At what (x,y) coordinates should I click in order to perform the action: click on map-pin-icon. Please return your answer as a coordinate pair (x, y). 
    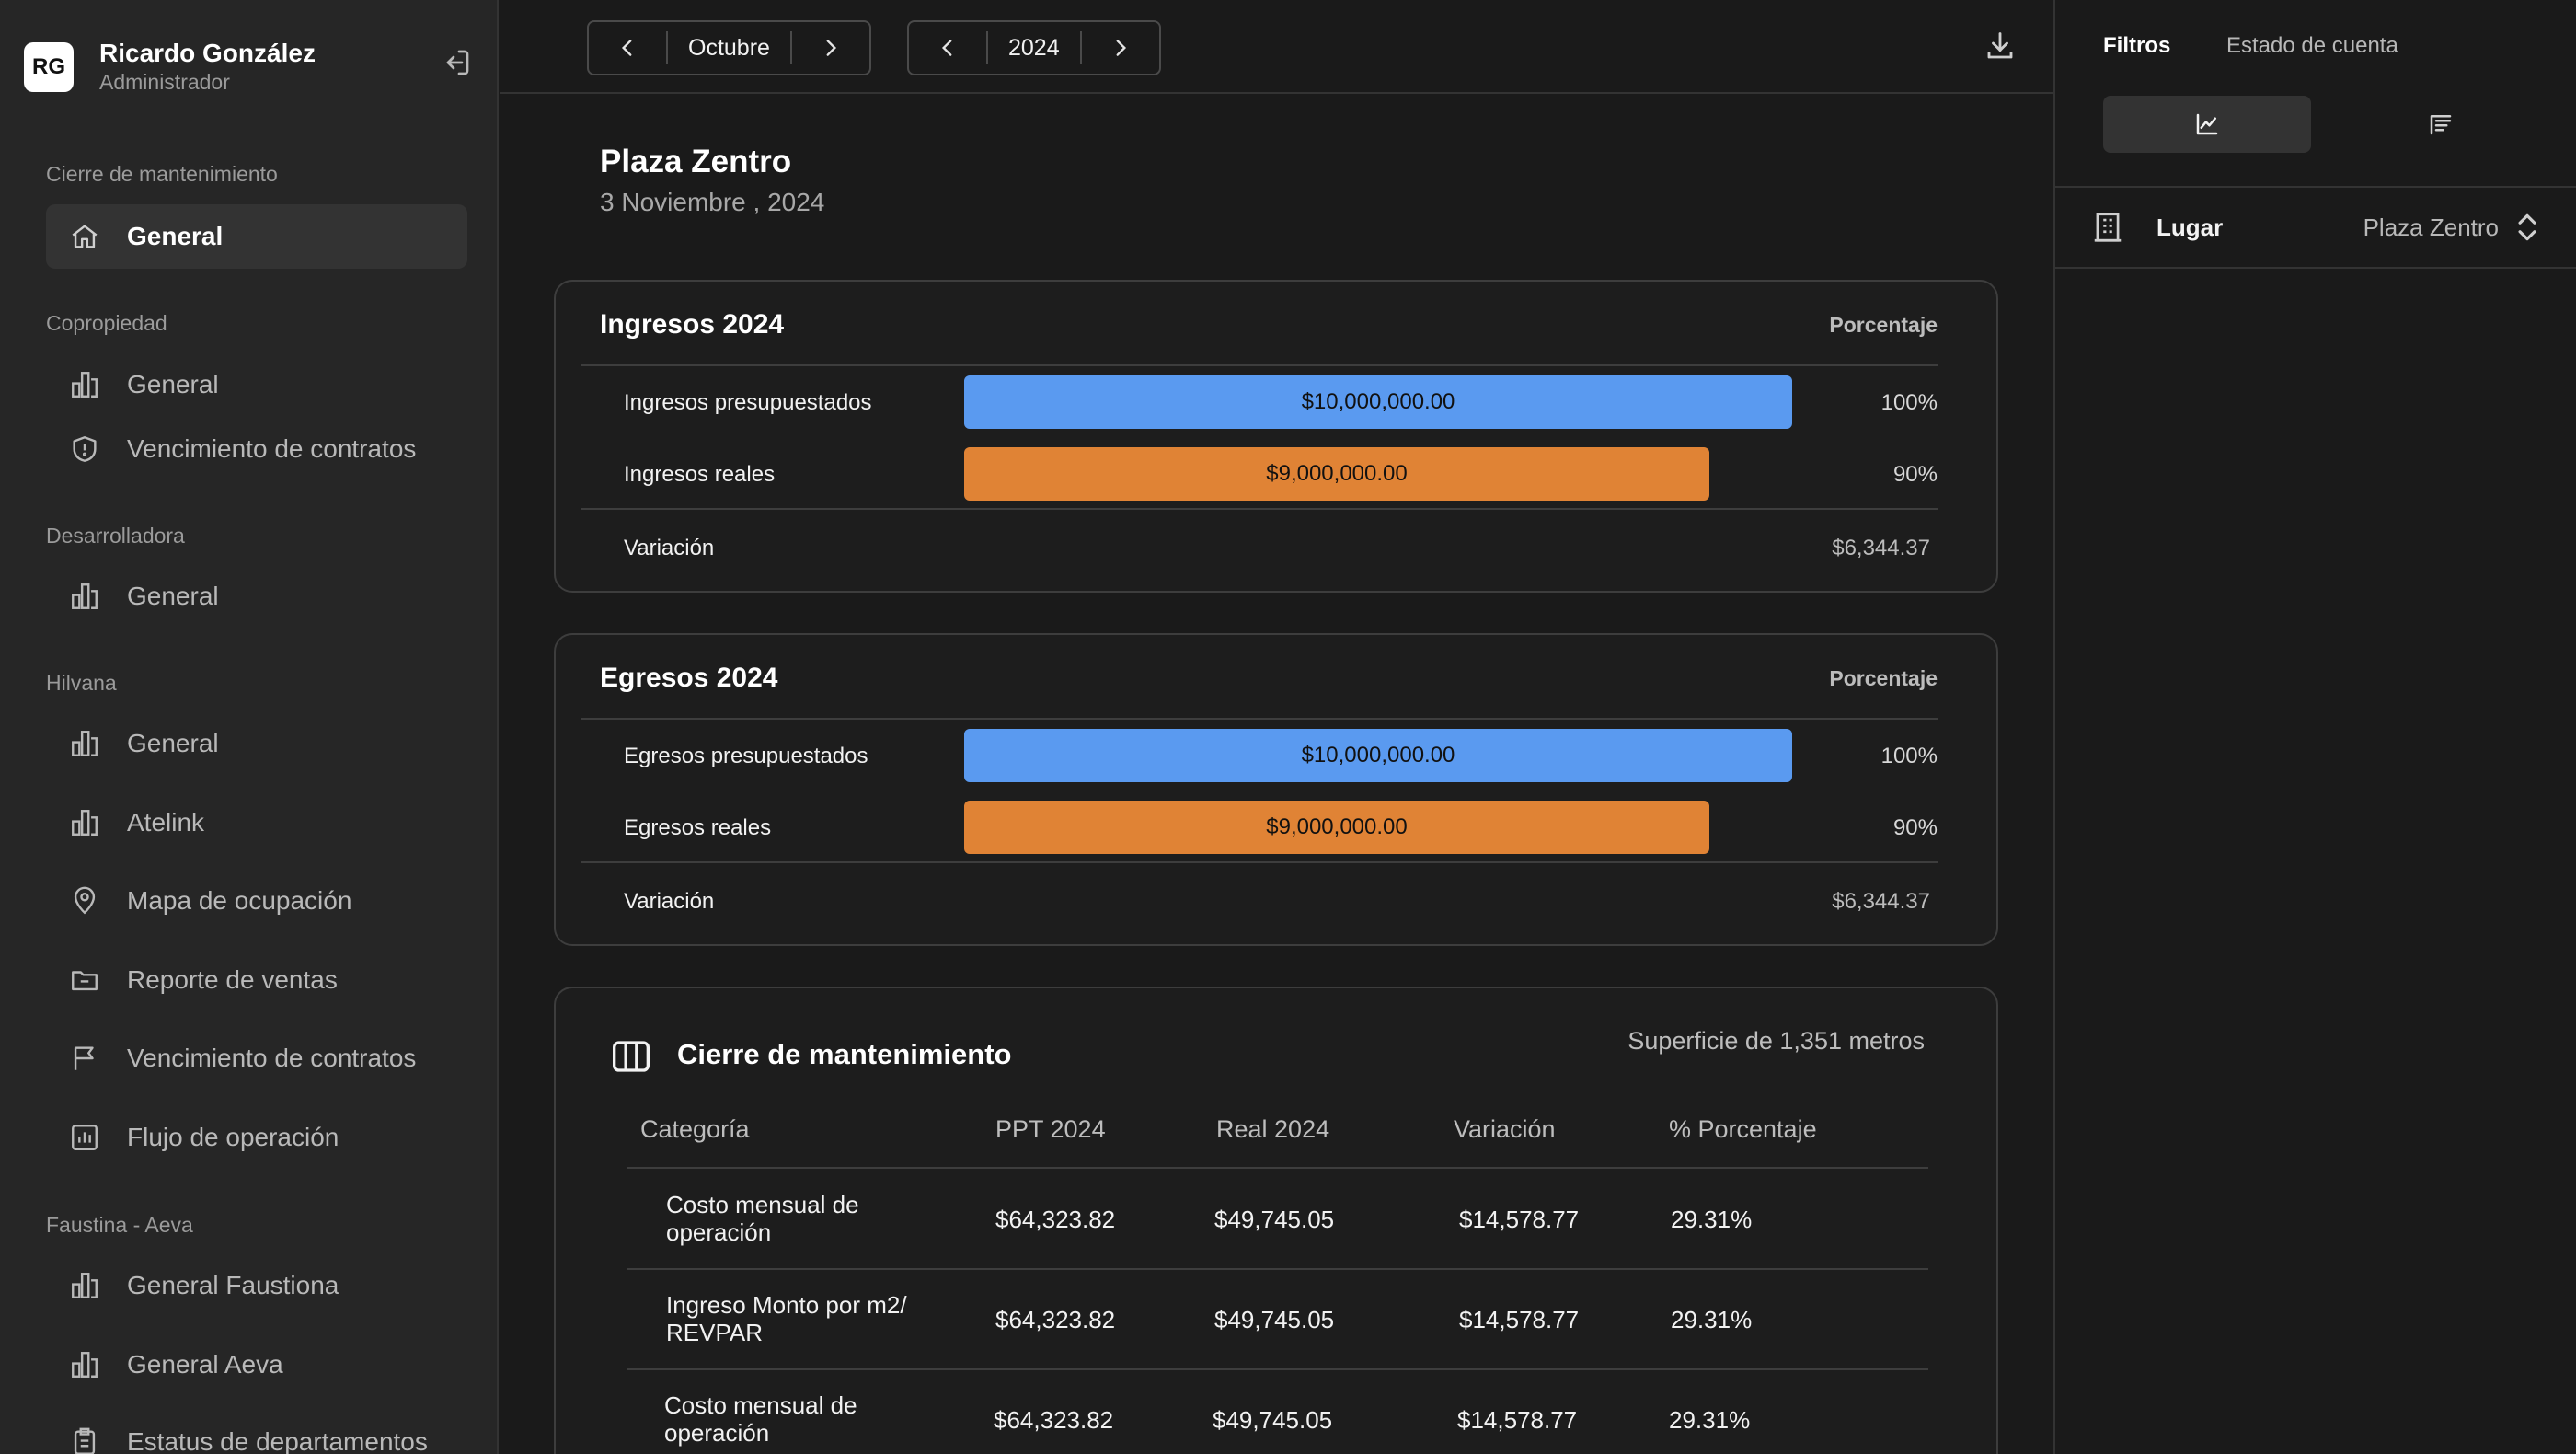
    Looking at the image, I should click on (84, 901).